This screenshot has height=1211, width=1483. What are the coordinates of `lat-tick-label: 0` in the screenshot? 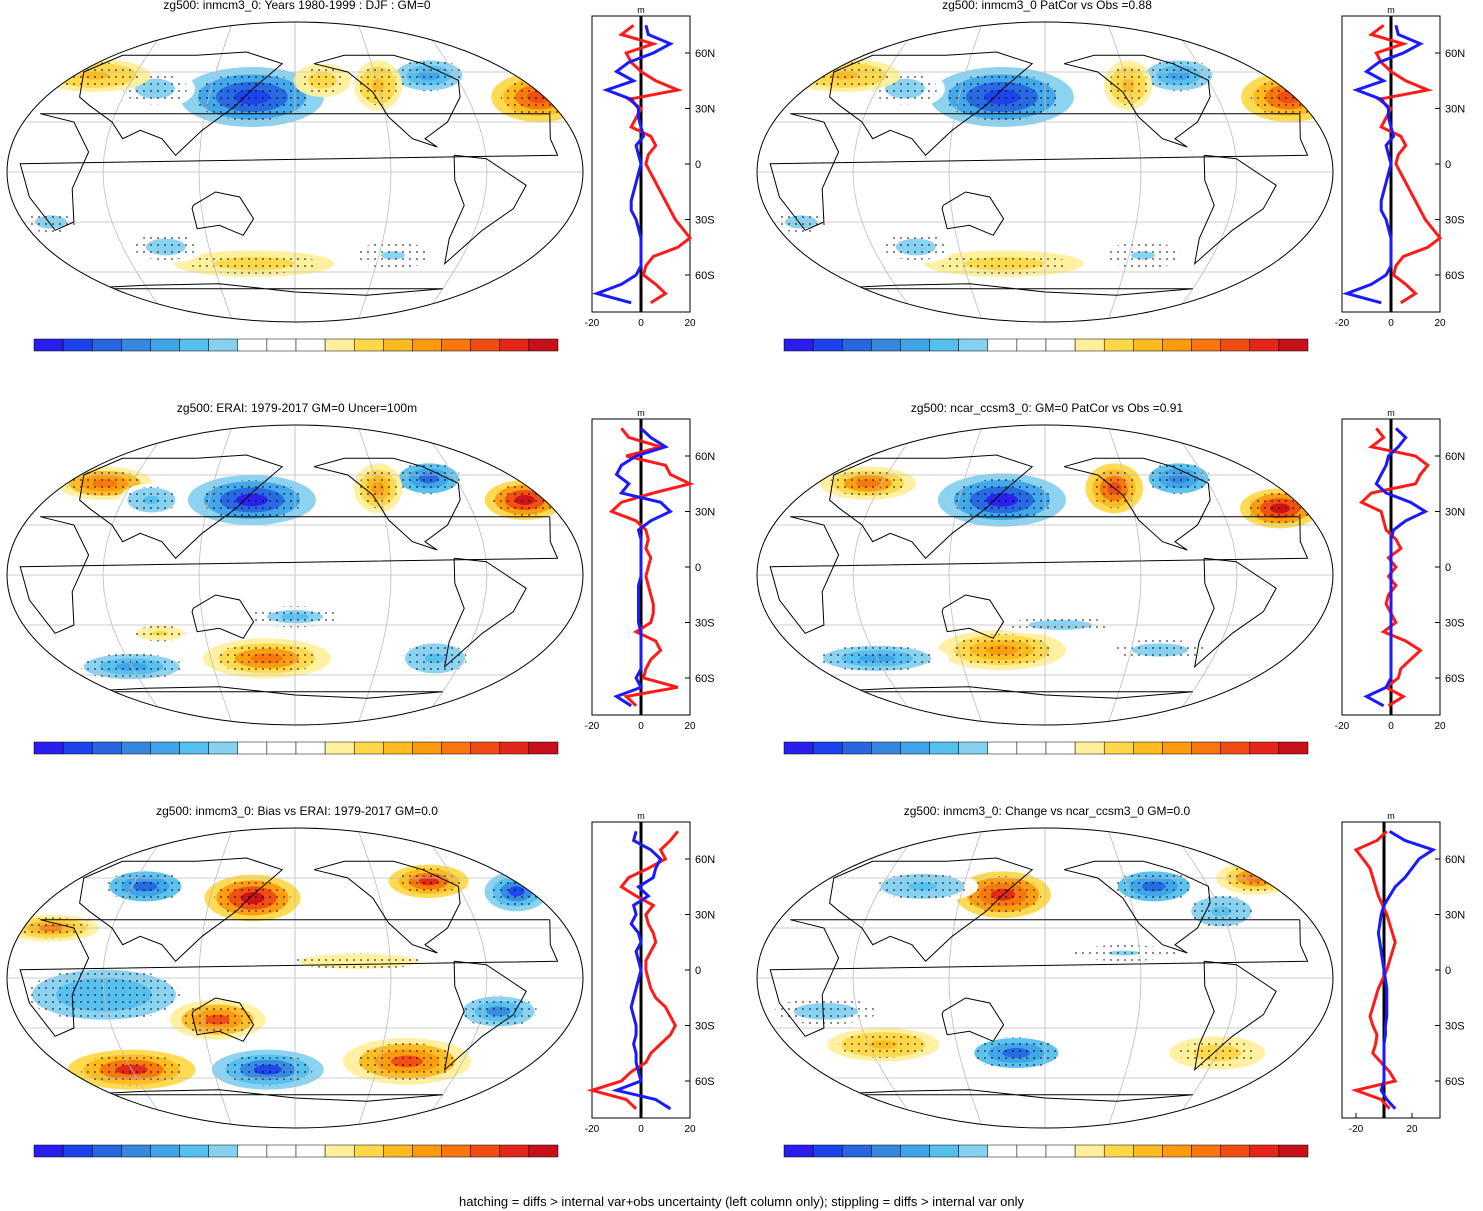 It's located at (698, 568).